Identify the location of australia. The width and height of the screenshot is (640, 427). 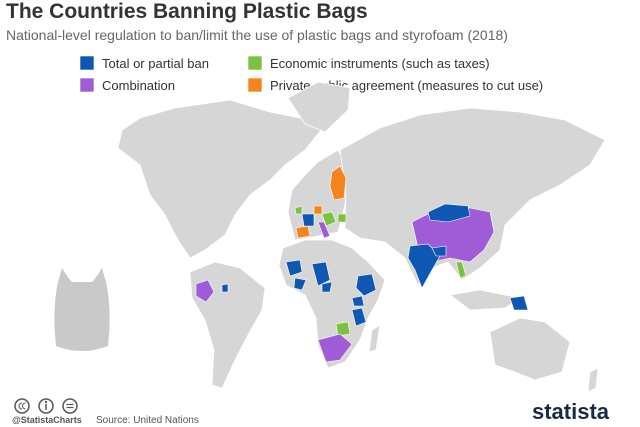
(530, 349).